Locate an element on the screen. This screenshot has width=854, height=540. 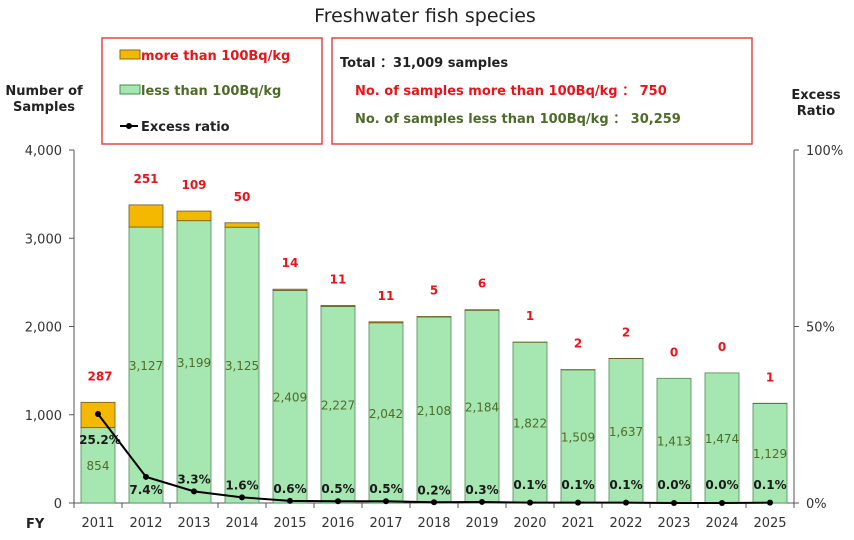
excess-ratio-line is located at coordinates (434, 458).